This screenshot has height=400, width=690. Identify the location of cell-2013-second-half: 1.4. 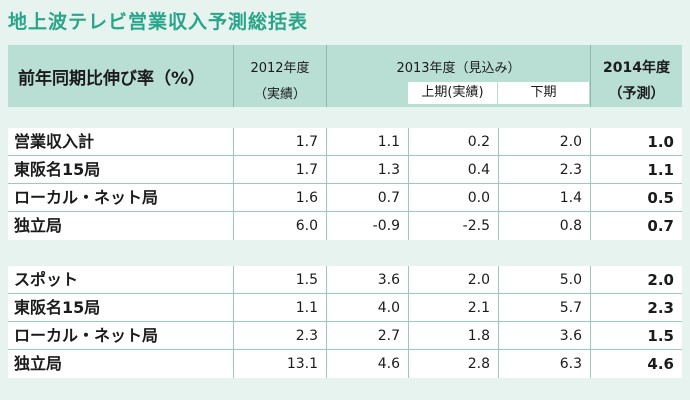
(544, 198).